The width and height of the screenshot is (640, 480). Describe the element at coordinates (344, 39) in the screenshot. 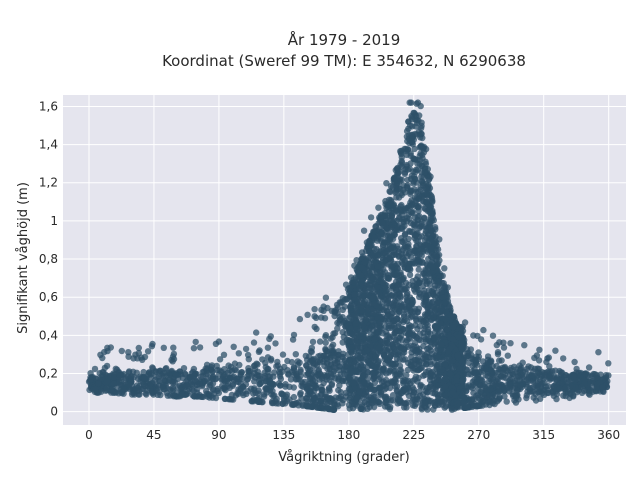

I see `chart-title: År 1979 - 2019` at that location.